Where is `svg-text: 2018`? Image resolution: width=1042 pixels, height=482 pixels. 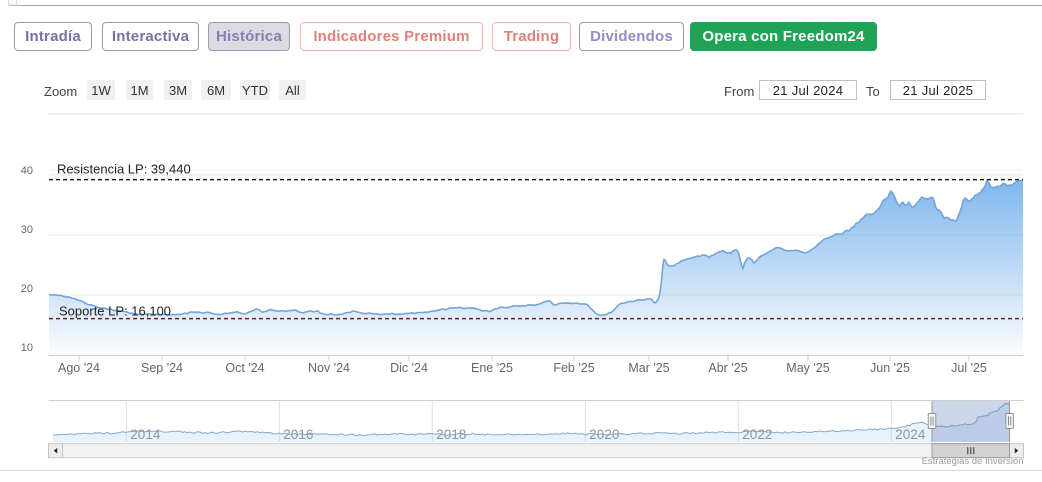 svg-text: 2018 is located at coordinates (451, 434).